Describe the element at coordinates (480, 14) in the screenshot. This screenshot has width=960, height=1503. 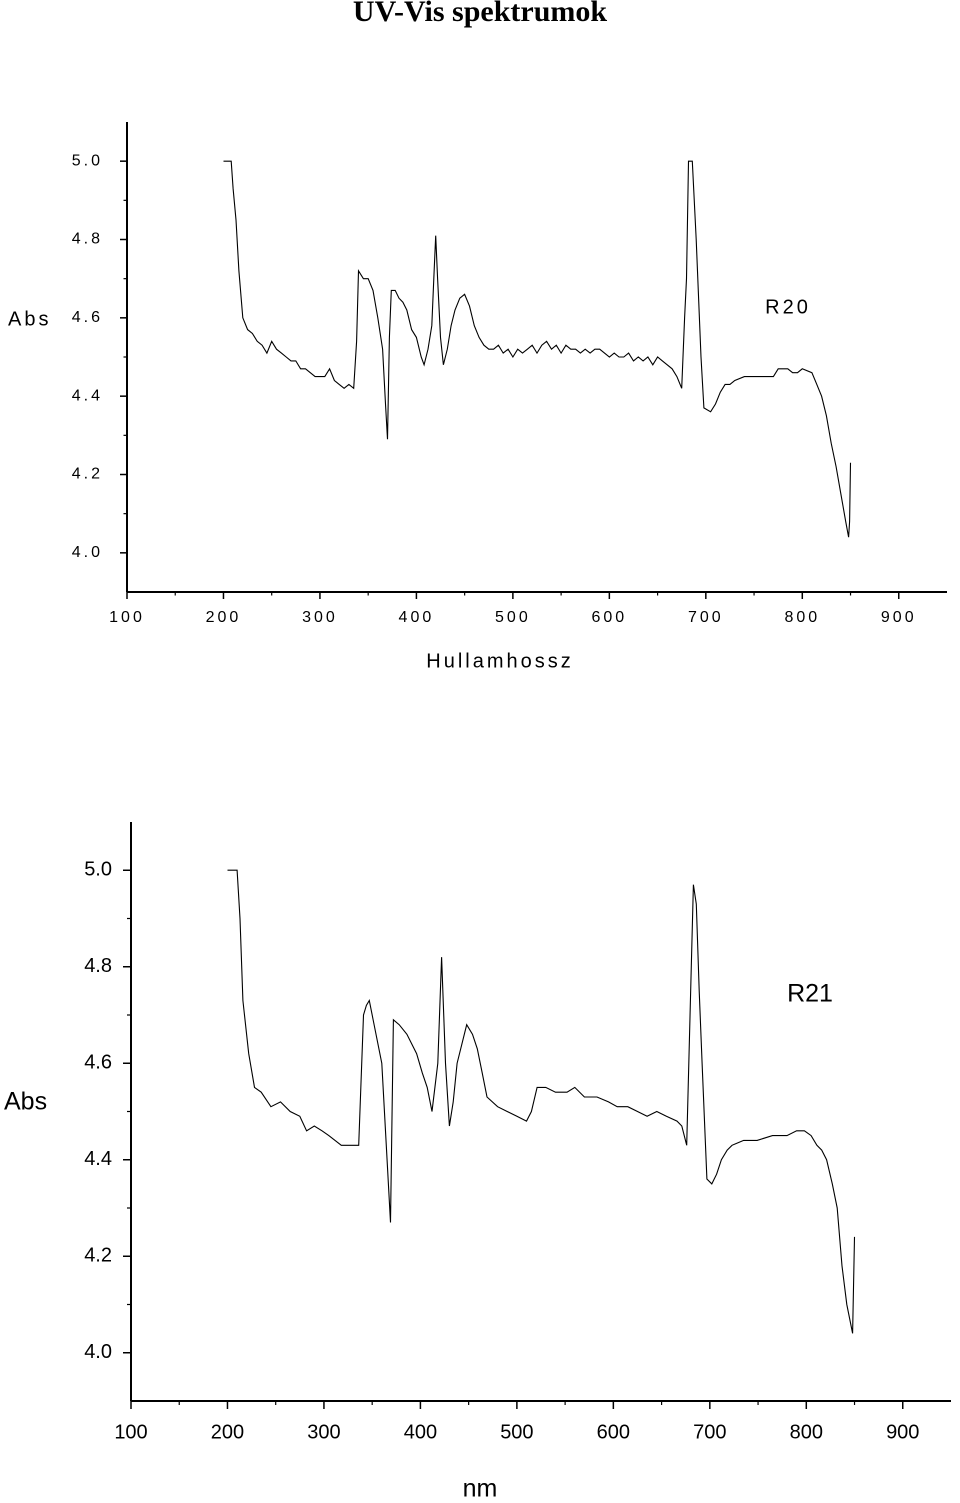
I see `page-title: UV-Vis spektrumok` at that location.